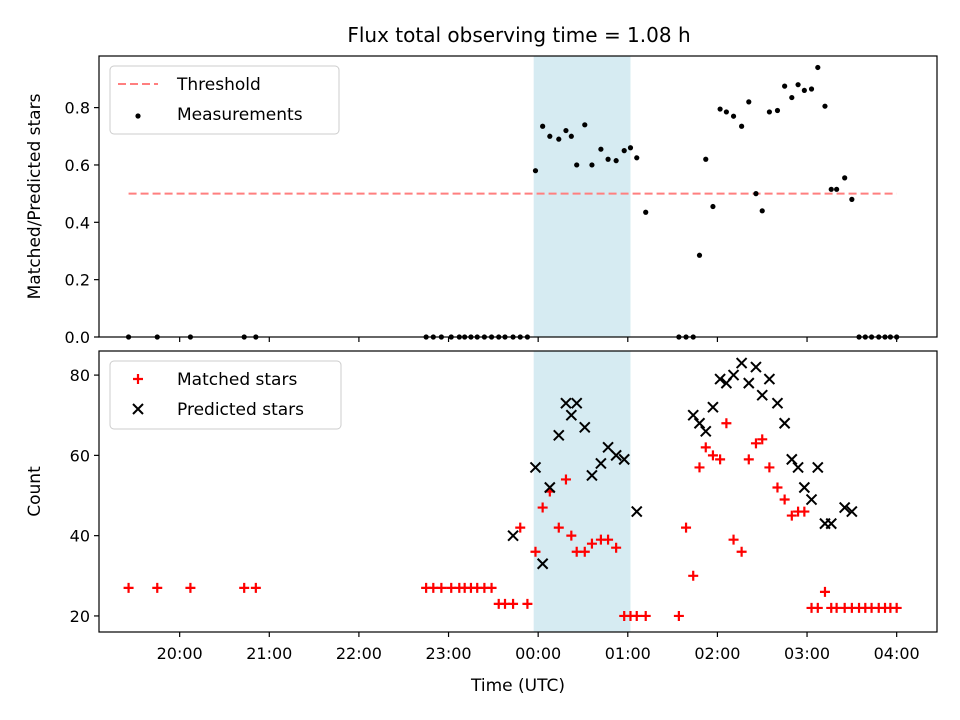  What do you see at coordinates (897, 653) in the screenshot?
I see `x-tick-label: 04:00` at bounding box center [897, 653].